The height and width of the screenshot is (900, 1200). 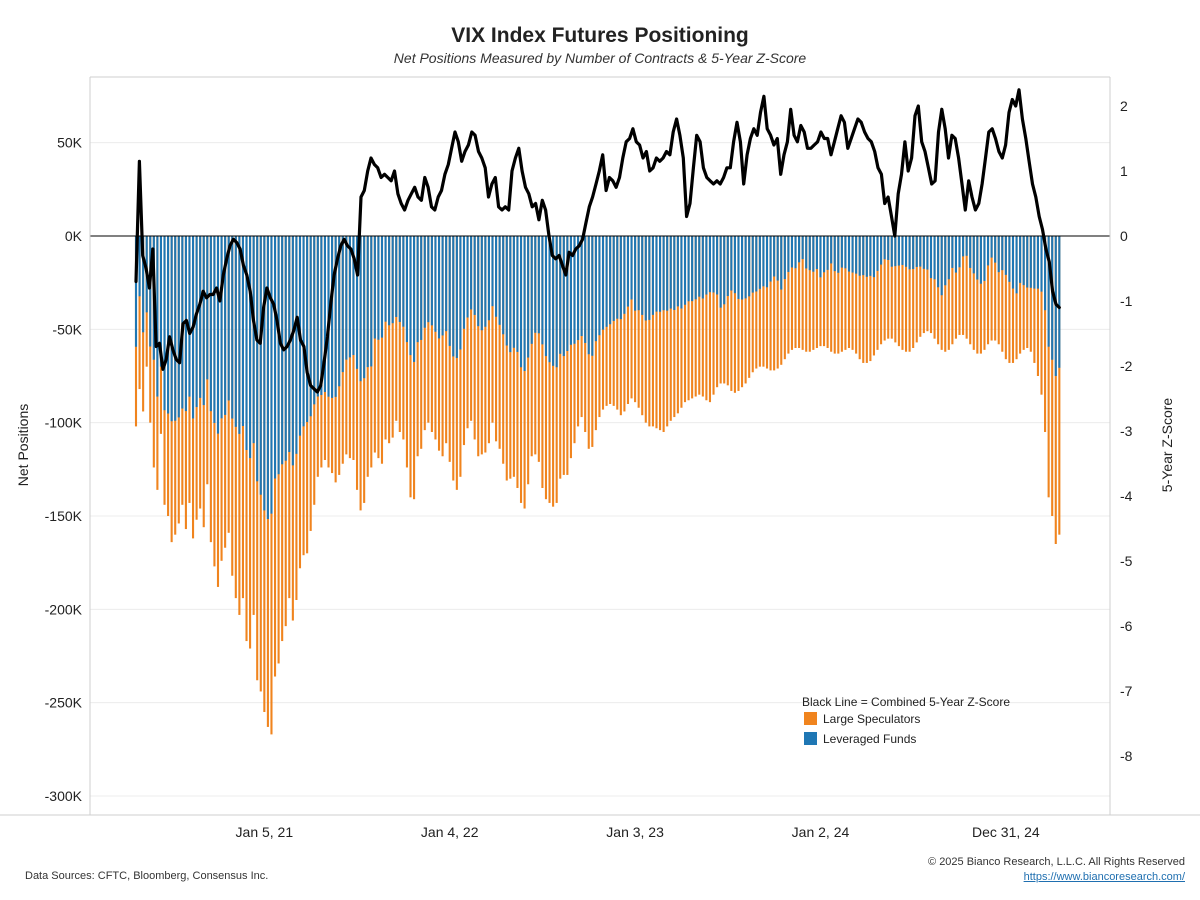 What do you see at coordinates (23, 445) in the screenshot?
I see `y-axis-label: Net Positions` at bounding box center [23, 445].